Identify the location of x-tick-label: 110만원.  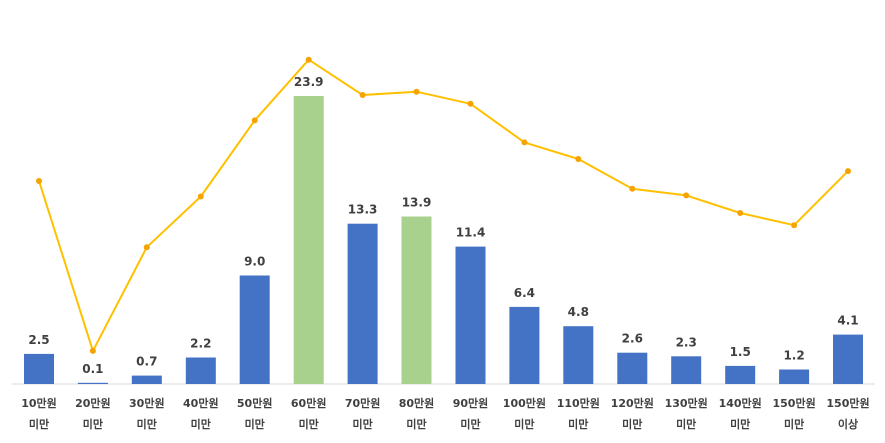
(578, 403).